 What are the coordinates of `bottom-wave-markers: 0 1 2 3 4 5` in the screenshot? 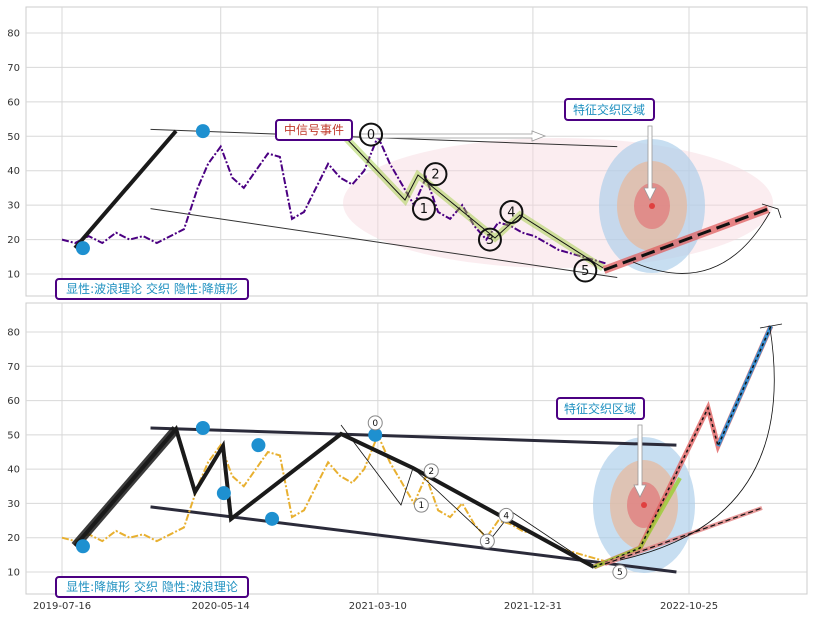 It's located at (497, 497).